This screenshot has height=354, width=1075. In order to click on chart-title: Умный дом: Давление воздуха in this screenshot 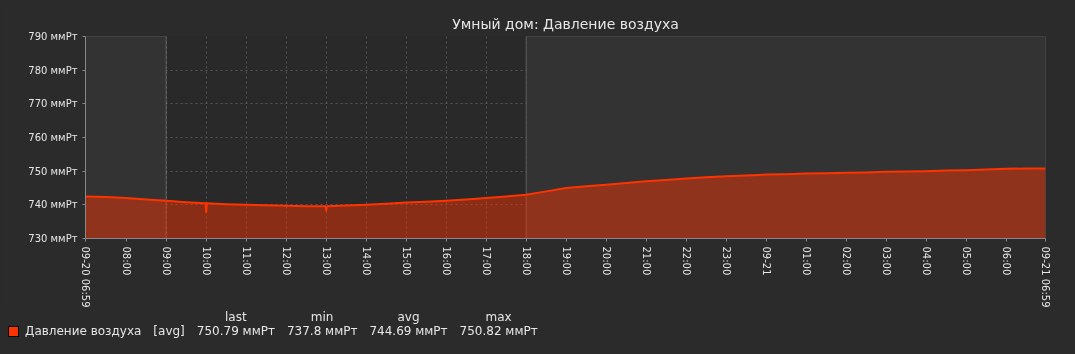, I will do `click(565, 23)`.